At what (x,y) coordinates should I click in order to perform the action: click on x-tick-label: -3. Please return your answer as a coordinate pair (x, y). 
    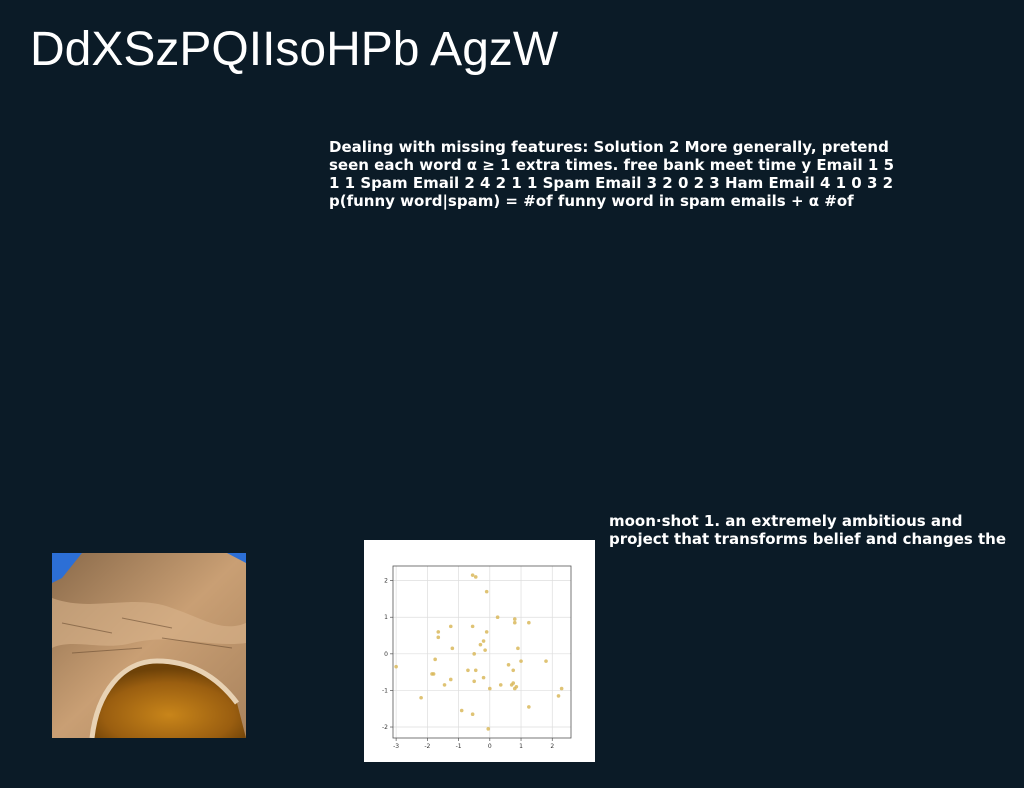
    Looking at the image, I should click on (396, 746).